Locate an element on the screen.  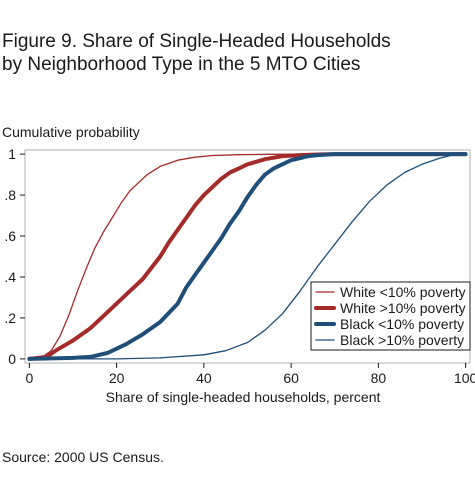
legend-label: Black >10% poverty is located at coordinates (402, 340).